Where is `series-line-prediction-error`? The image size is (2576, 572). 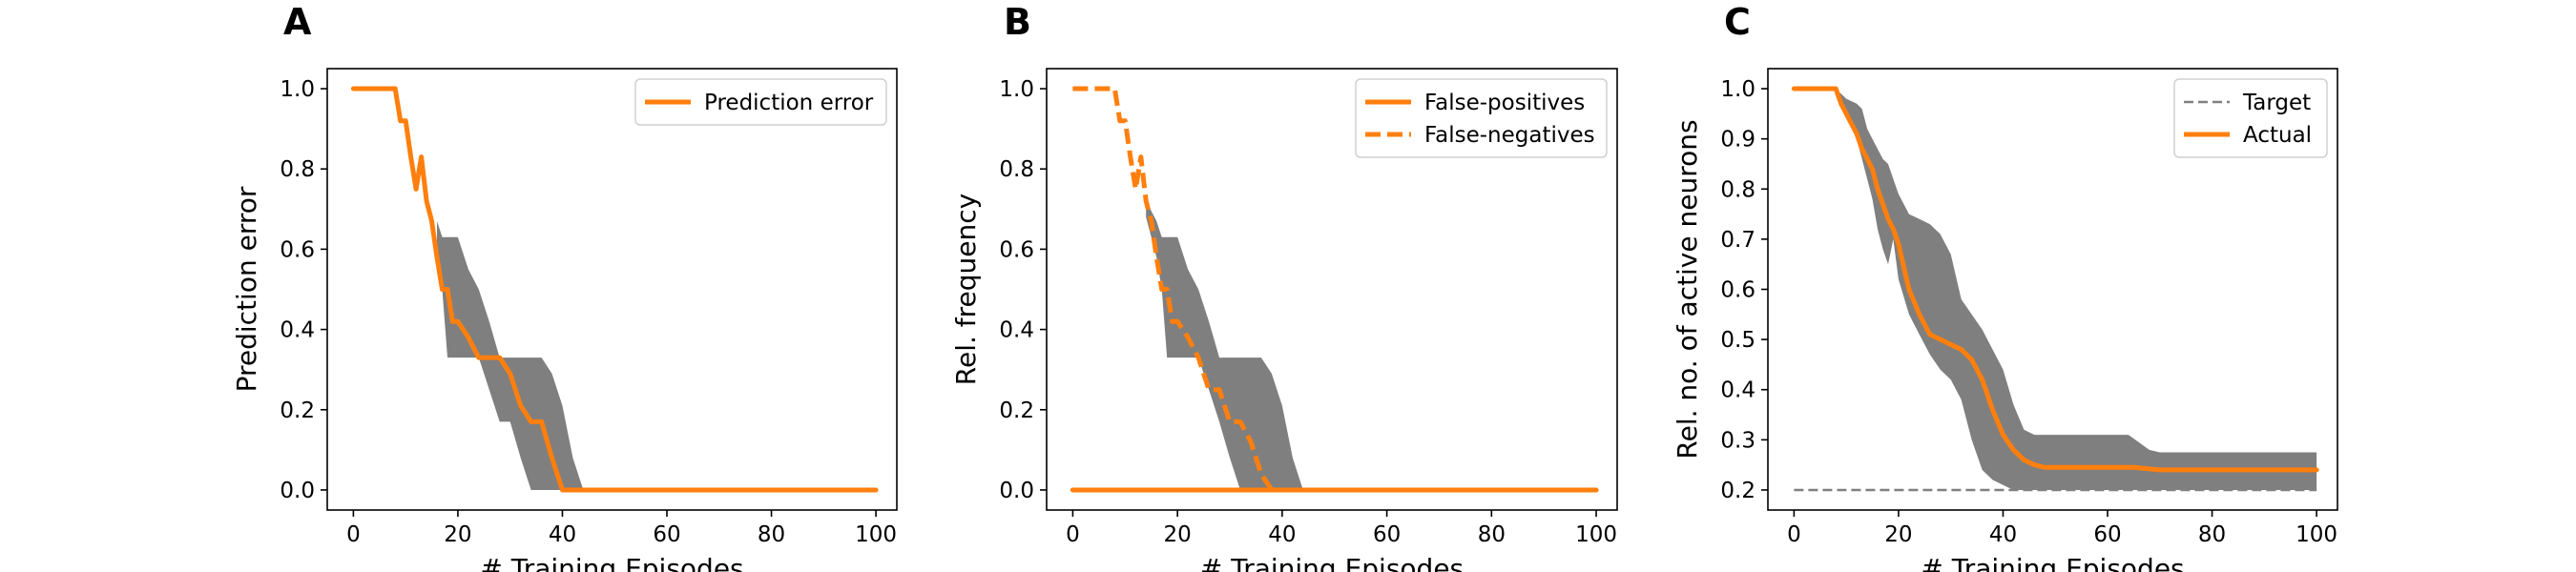
series-line-prediction-error is located at coordinates (614, 290).